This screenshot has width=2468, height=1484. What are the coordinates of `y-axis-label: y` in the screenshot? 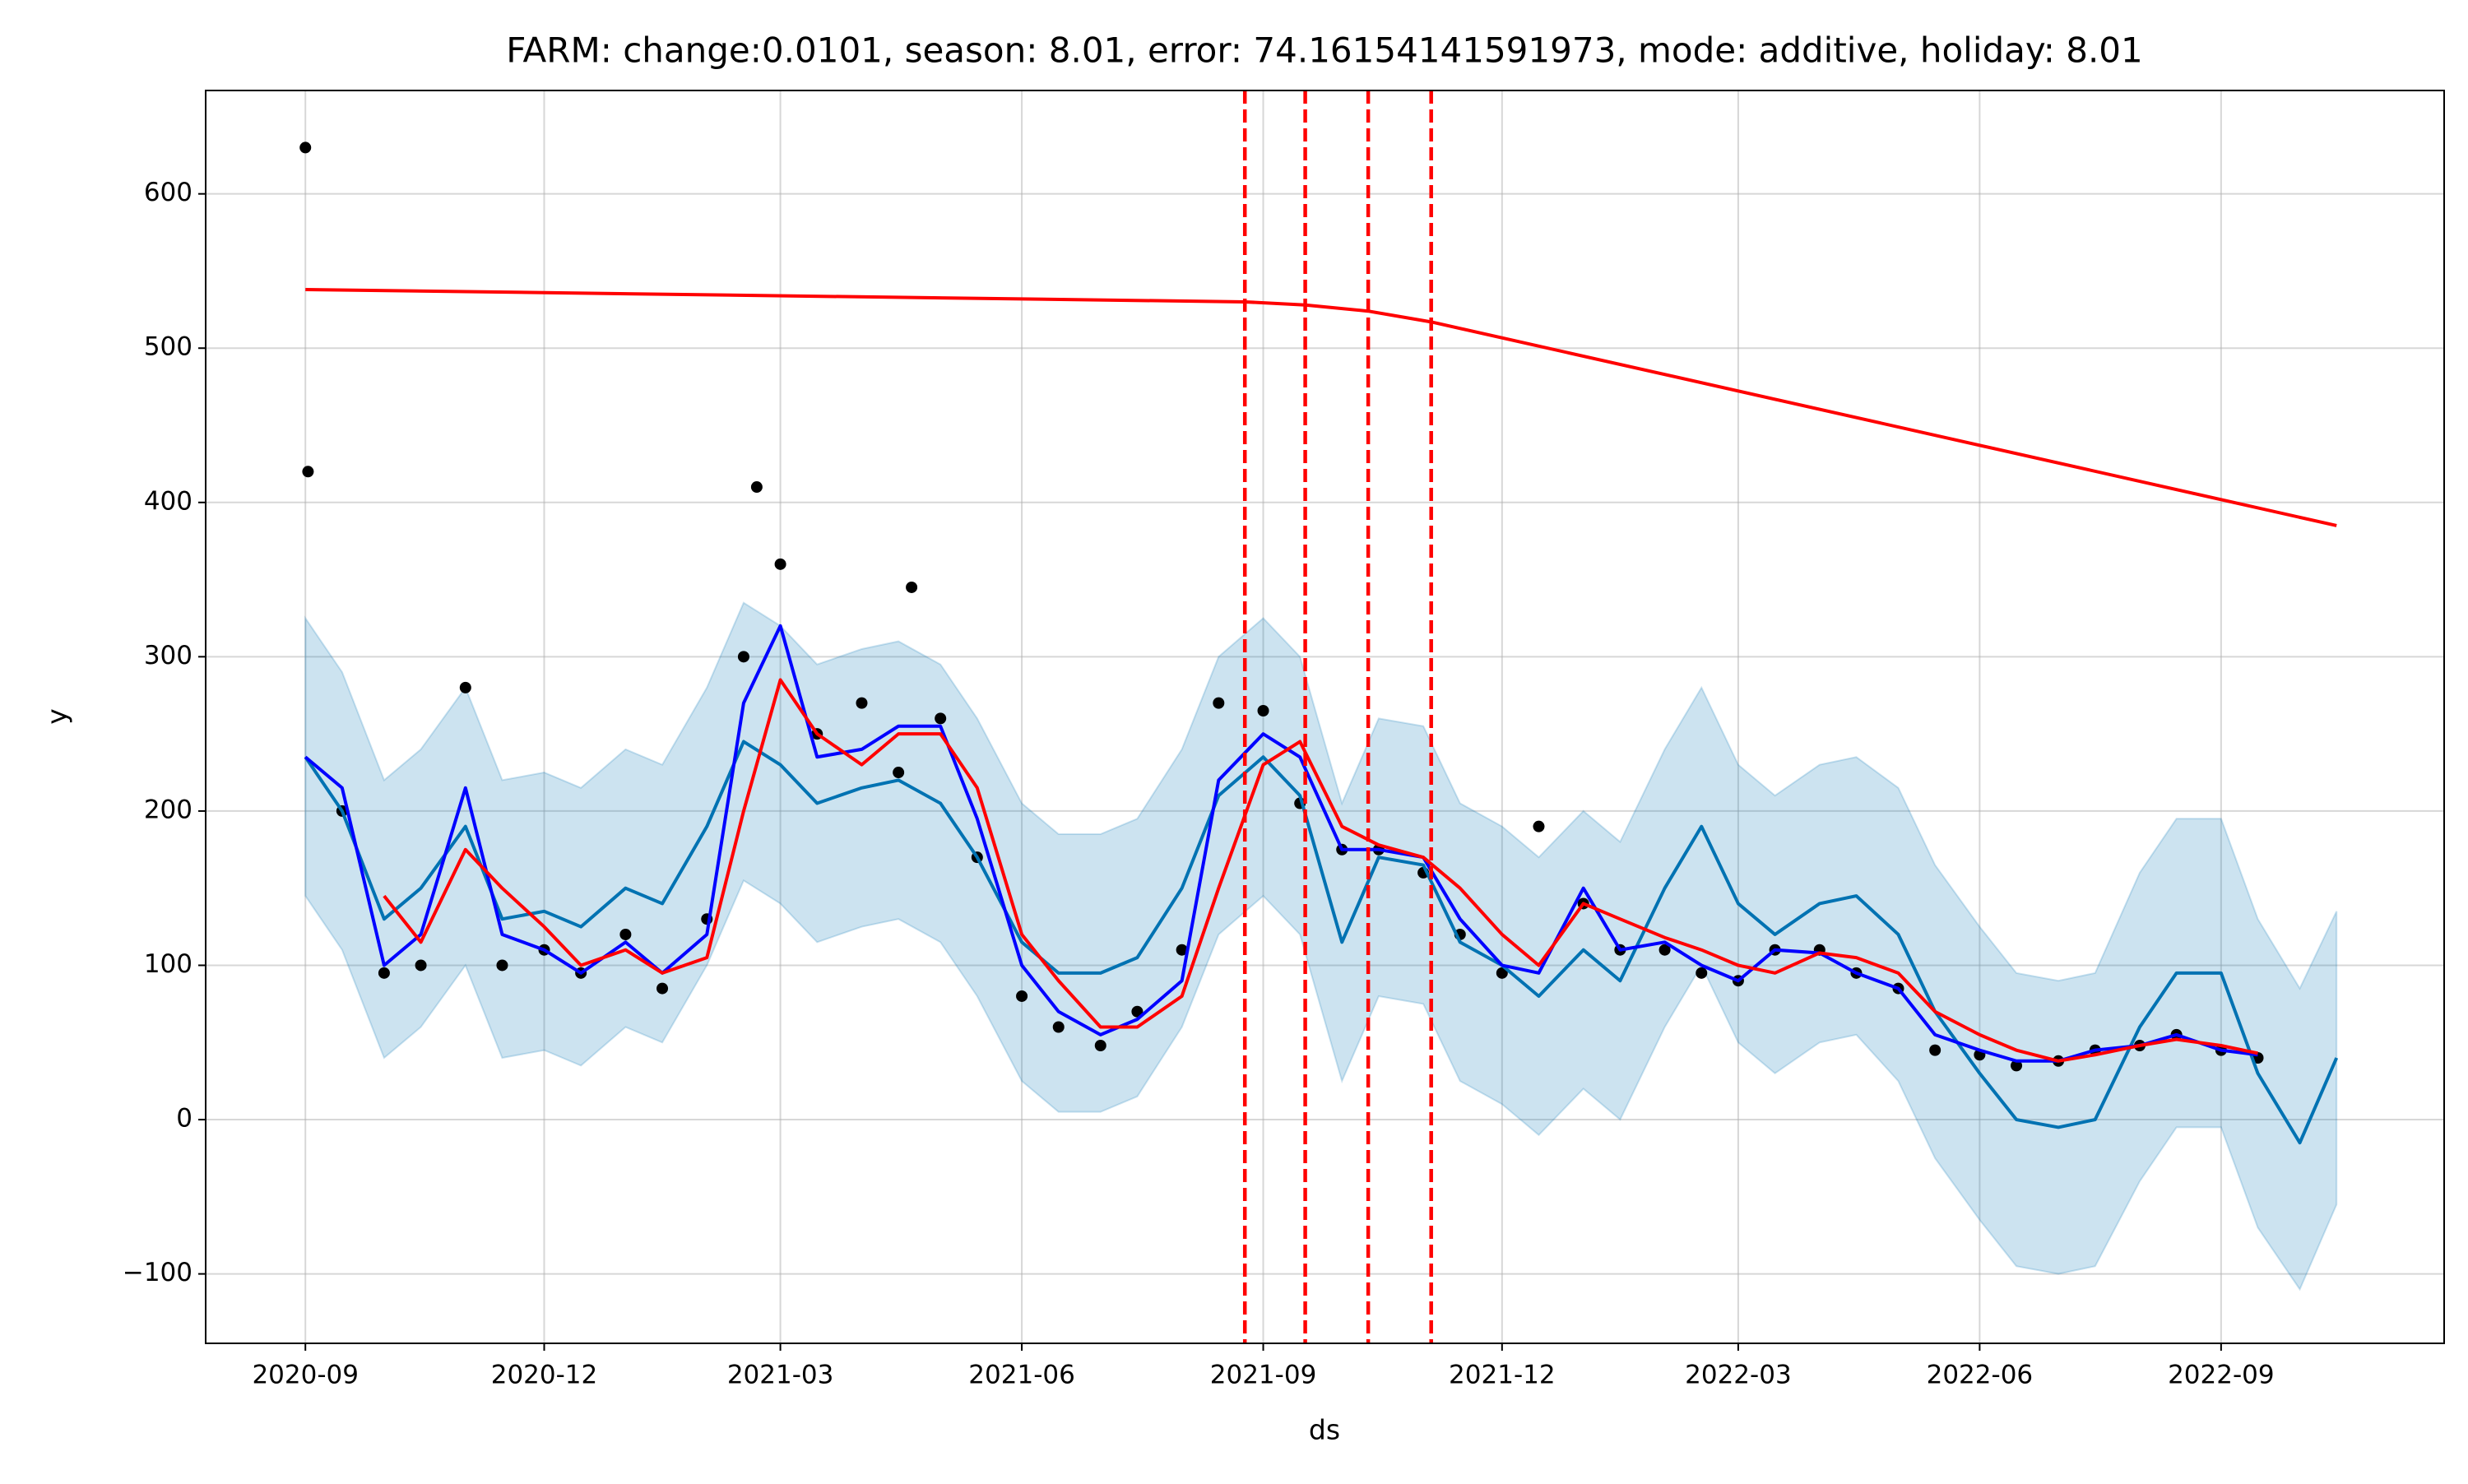 It's located at (57, 716).